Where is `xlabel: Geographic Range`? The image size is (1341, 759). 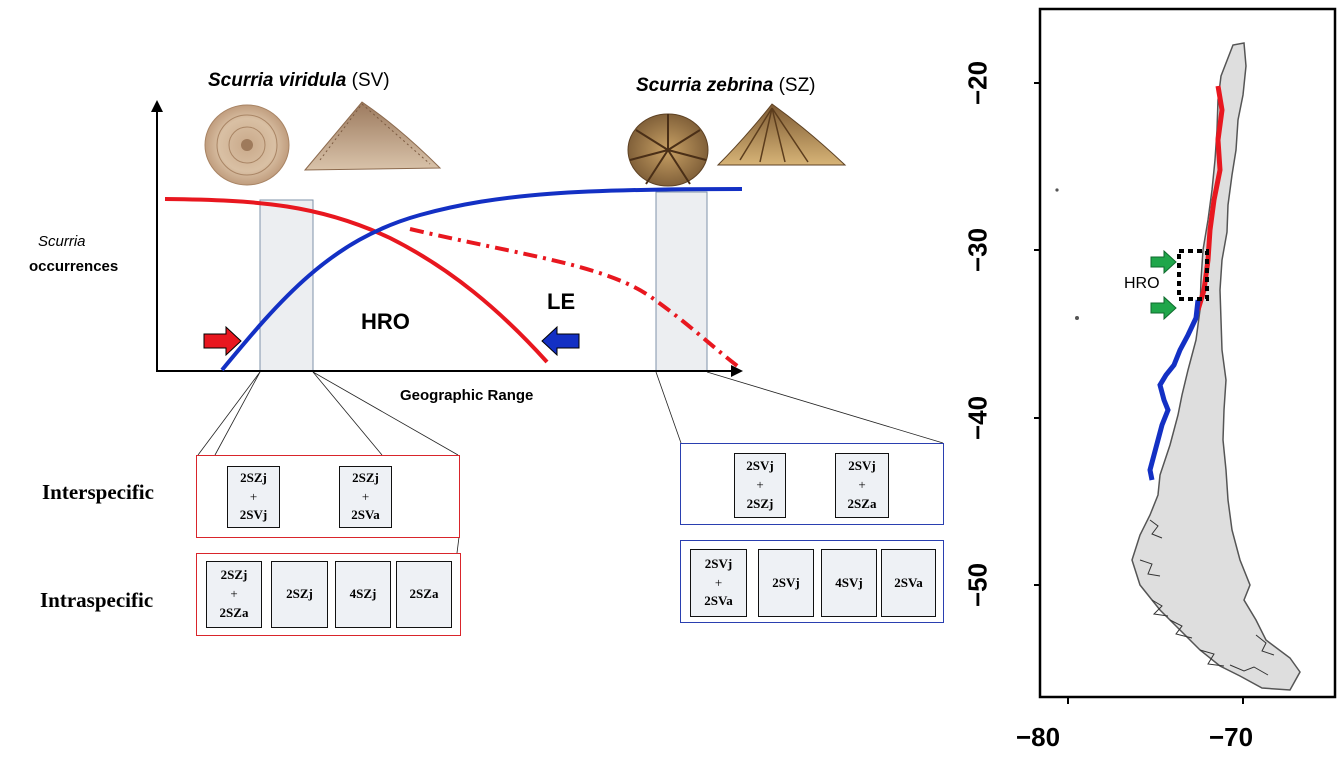
xlabel: Geographic Range is located at coordinates (467, 395).